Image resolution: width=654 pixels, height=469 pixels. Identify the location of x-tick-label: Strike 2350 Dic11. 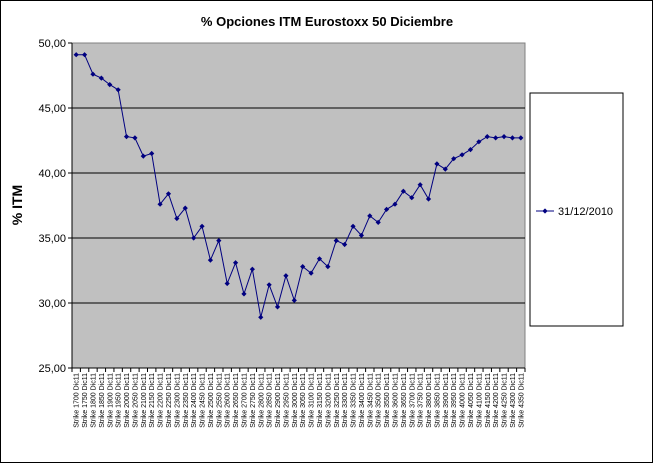
(186, 400).